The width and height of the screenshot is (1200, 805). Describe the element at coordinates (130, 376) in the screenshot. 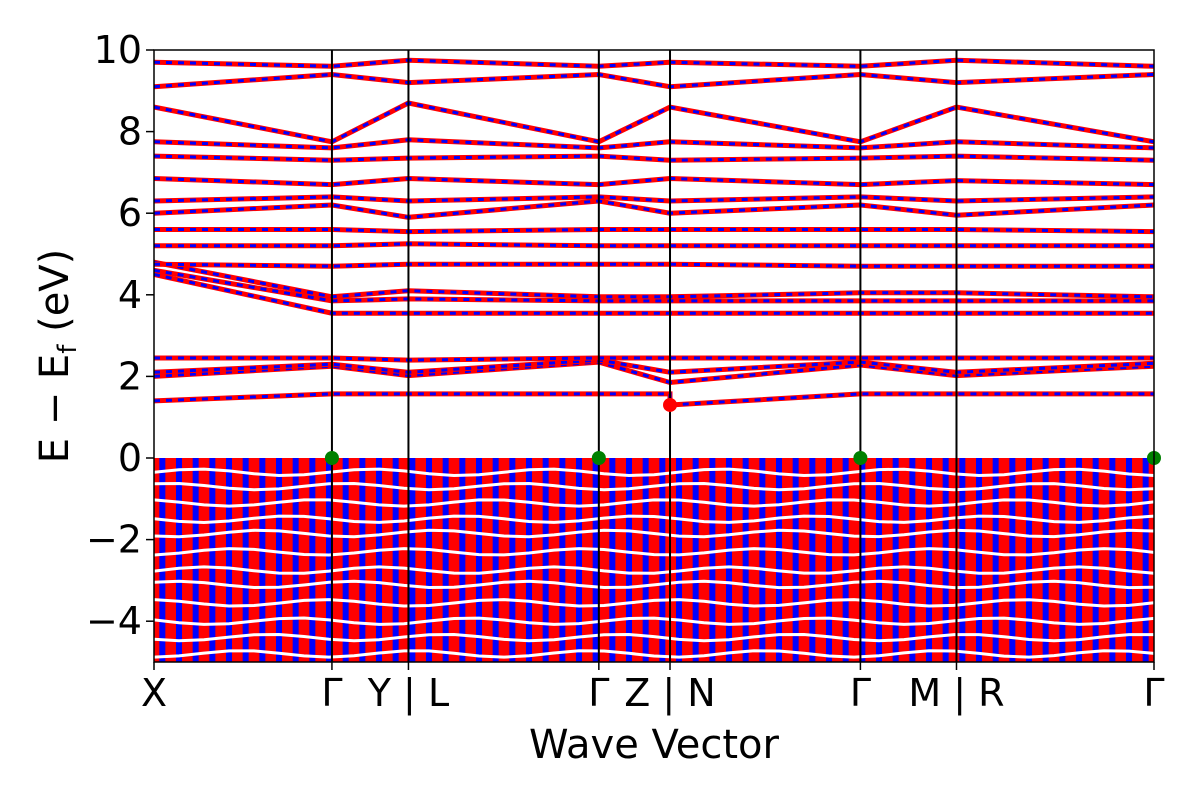

I see `y-tick-label: 2` at that location.